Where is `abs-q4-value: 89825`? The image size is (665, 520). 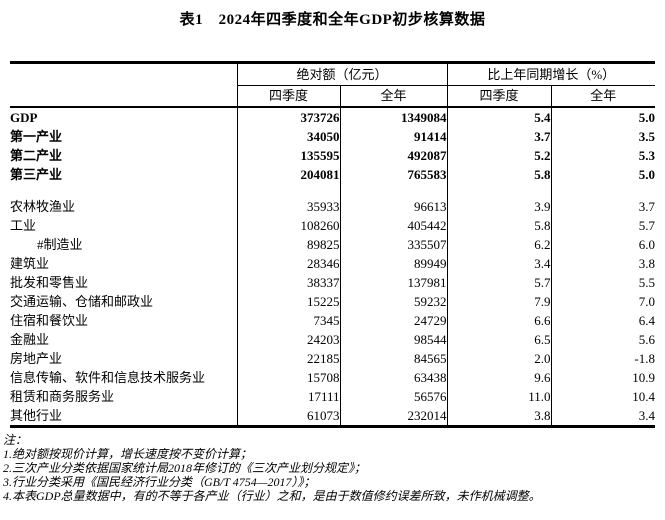
abs-q4-value: 89825 is located at coordinates (289, 244).